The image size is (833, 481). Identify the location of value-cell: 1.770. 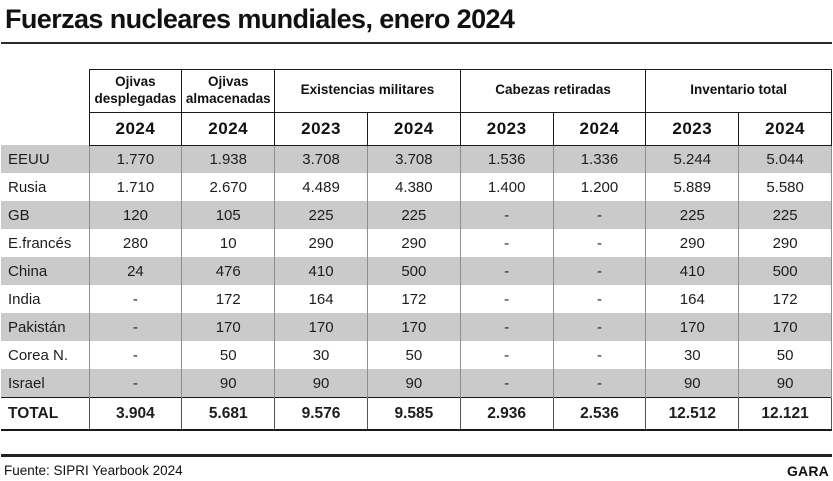
(135, 159).